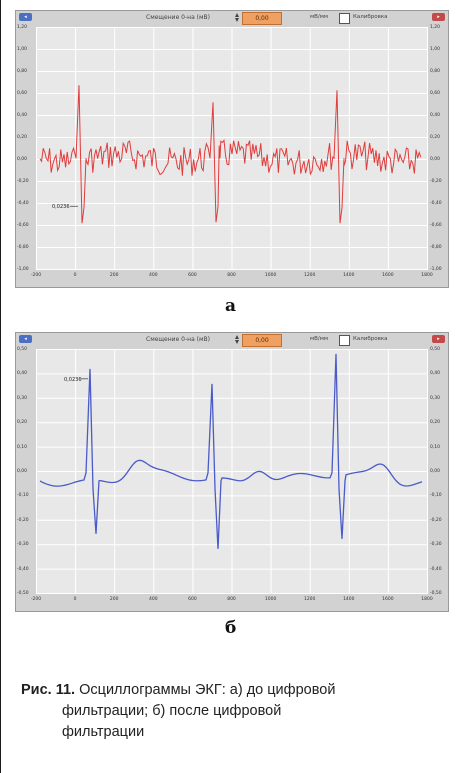 The height and width of the screenshot is (773, 461). What do you see at coordinates (48, 690) in the screenshot?
I see `figure-number: Рис. 11.` at bounding box center [48, 690].